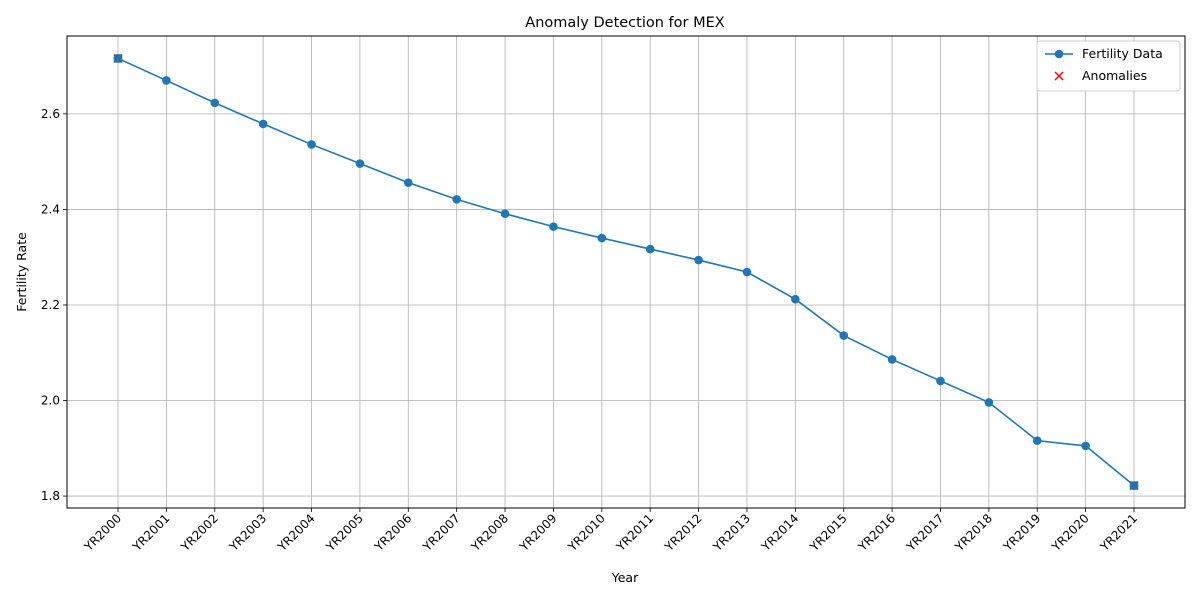 The height and width of the screenshot is (600, 1200). Describe the element at coordinates (150, 532) in the screenshot. I see `x-tick-label: YR2001` at that location.